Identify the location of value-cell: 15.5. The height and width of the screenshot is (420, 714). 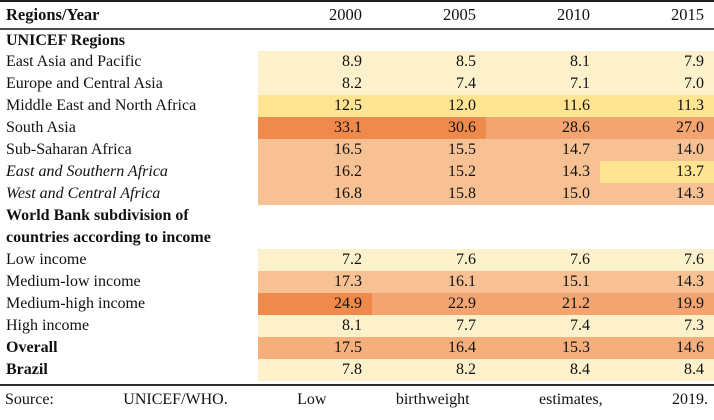
(429, 150).